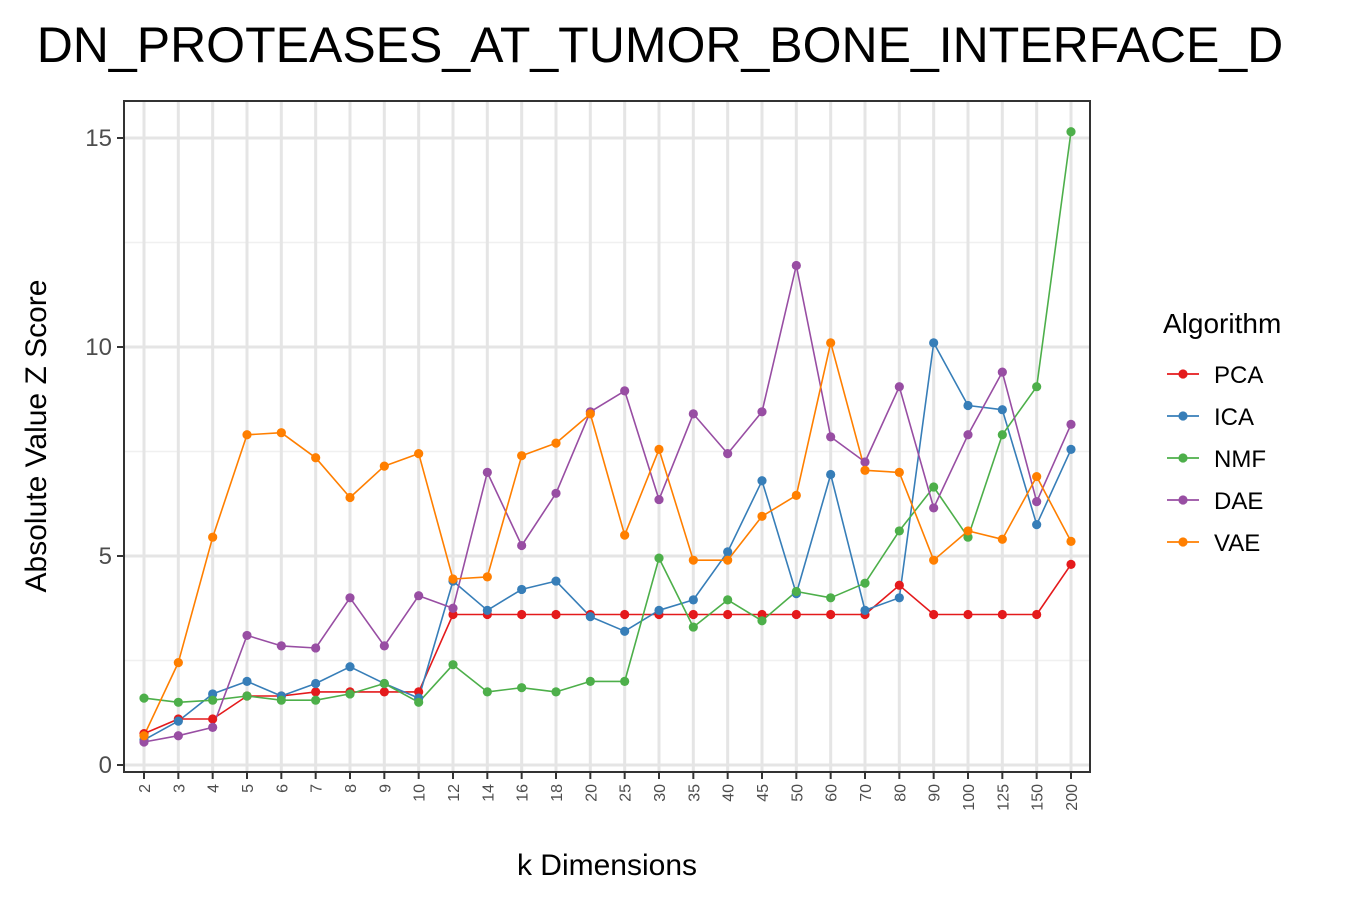  I want to click on x-tick-label: 70, so click(866, 793).